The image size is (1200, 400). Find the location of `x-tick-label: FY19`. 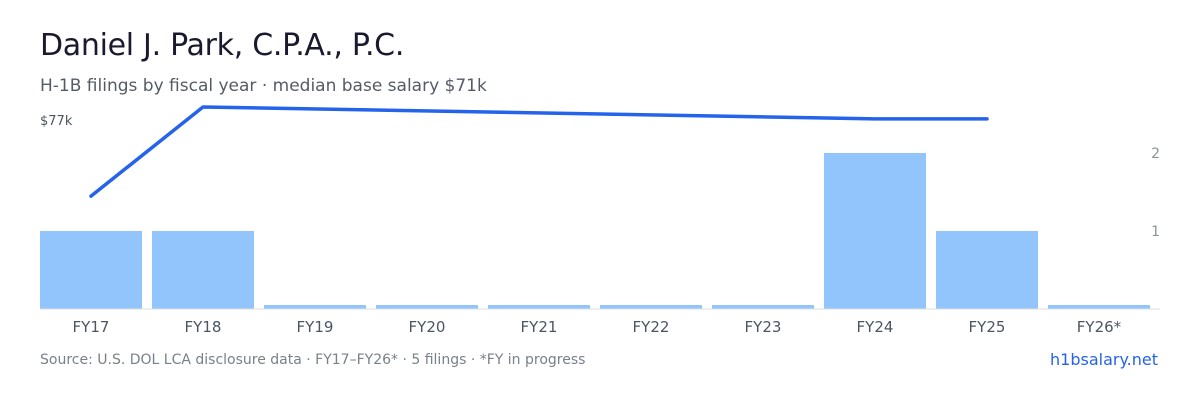

x-tick-label: FY19 is located at coordinates (315, 327).